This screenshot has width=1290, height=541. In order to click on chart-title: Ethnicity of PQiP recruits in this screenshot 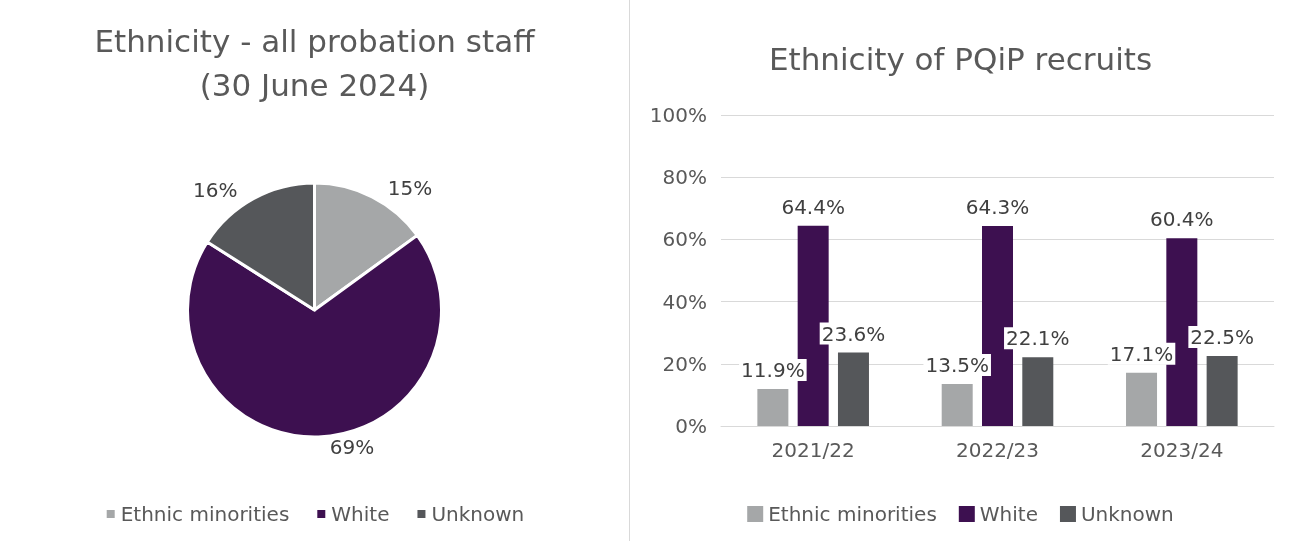, I will do `click(960, 58)`.